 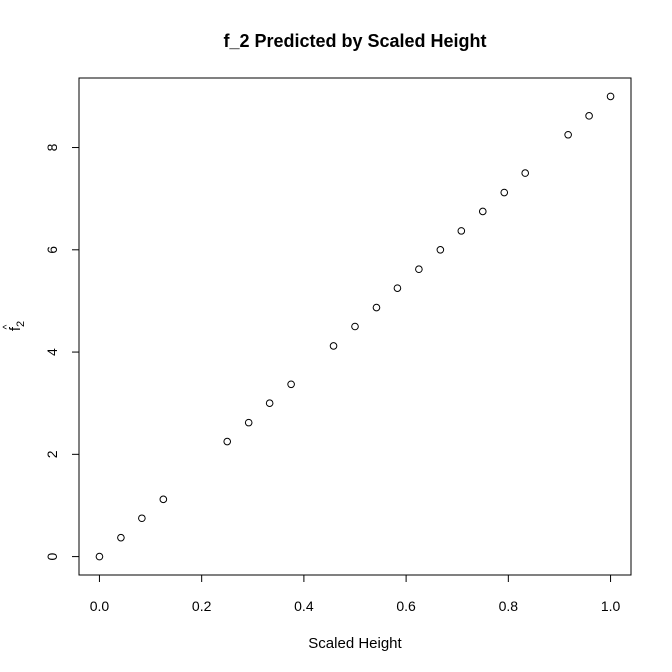 What do you see at coordinates (52, 250) in the screenshot?
I see `y-tick-label: 6` at bounding box center [52, 250].